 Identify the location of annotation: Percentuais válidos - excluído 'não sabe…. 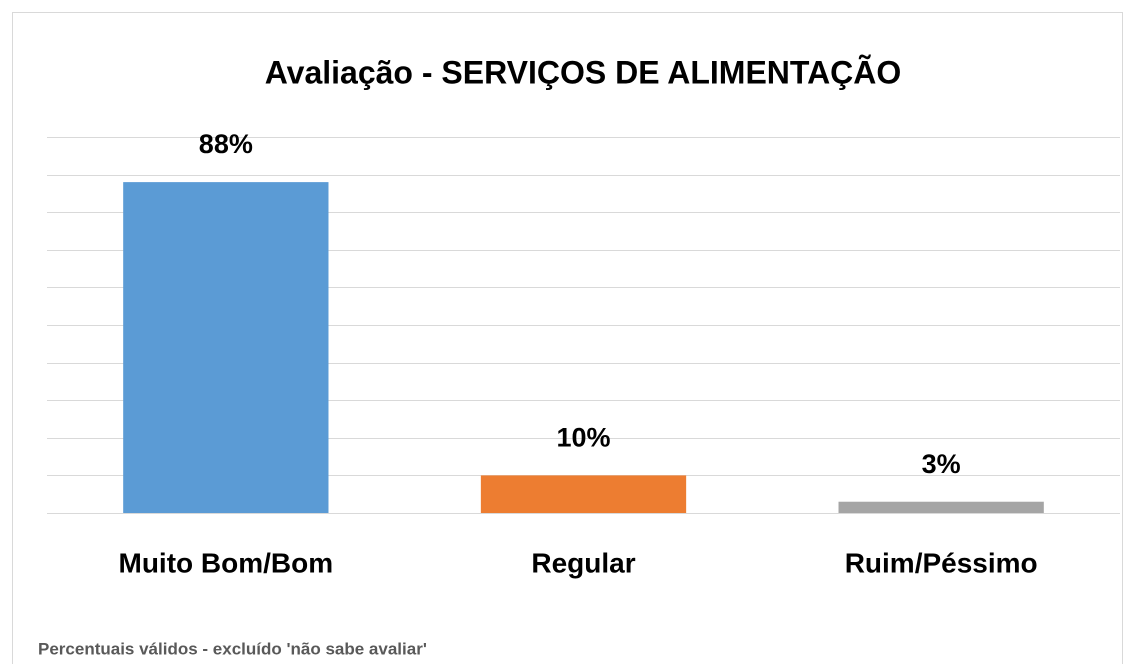
(232, 648).